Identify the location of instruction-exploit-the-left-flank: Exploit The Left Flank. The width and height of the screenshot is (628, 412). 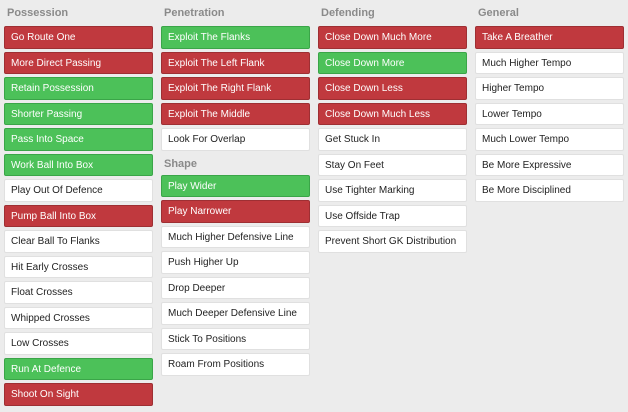
(235, 62).